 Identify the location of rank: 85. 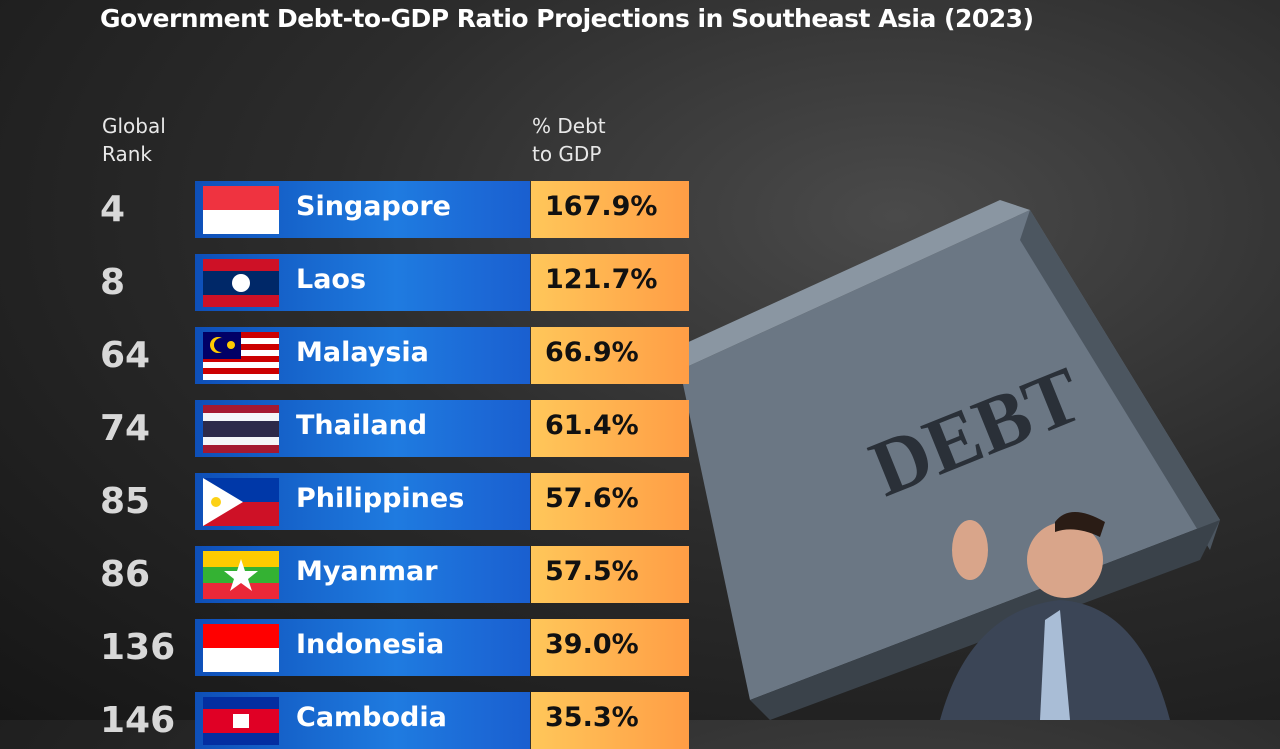
(125, 501).